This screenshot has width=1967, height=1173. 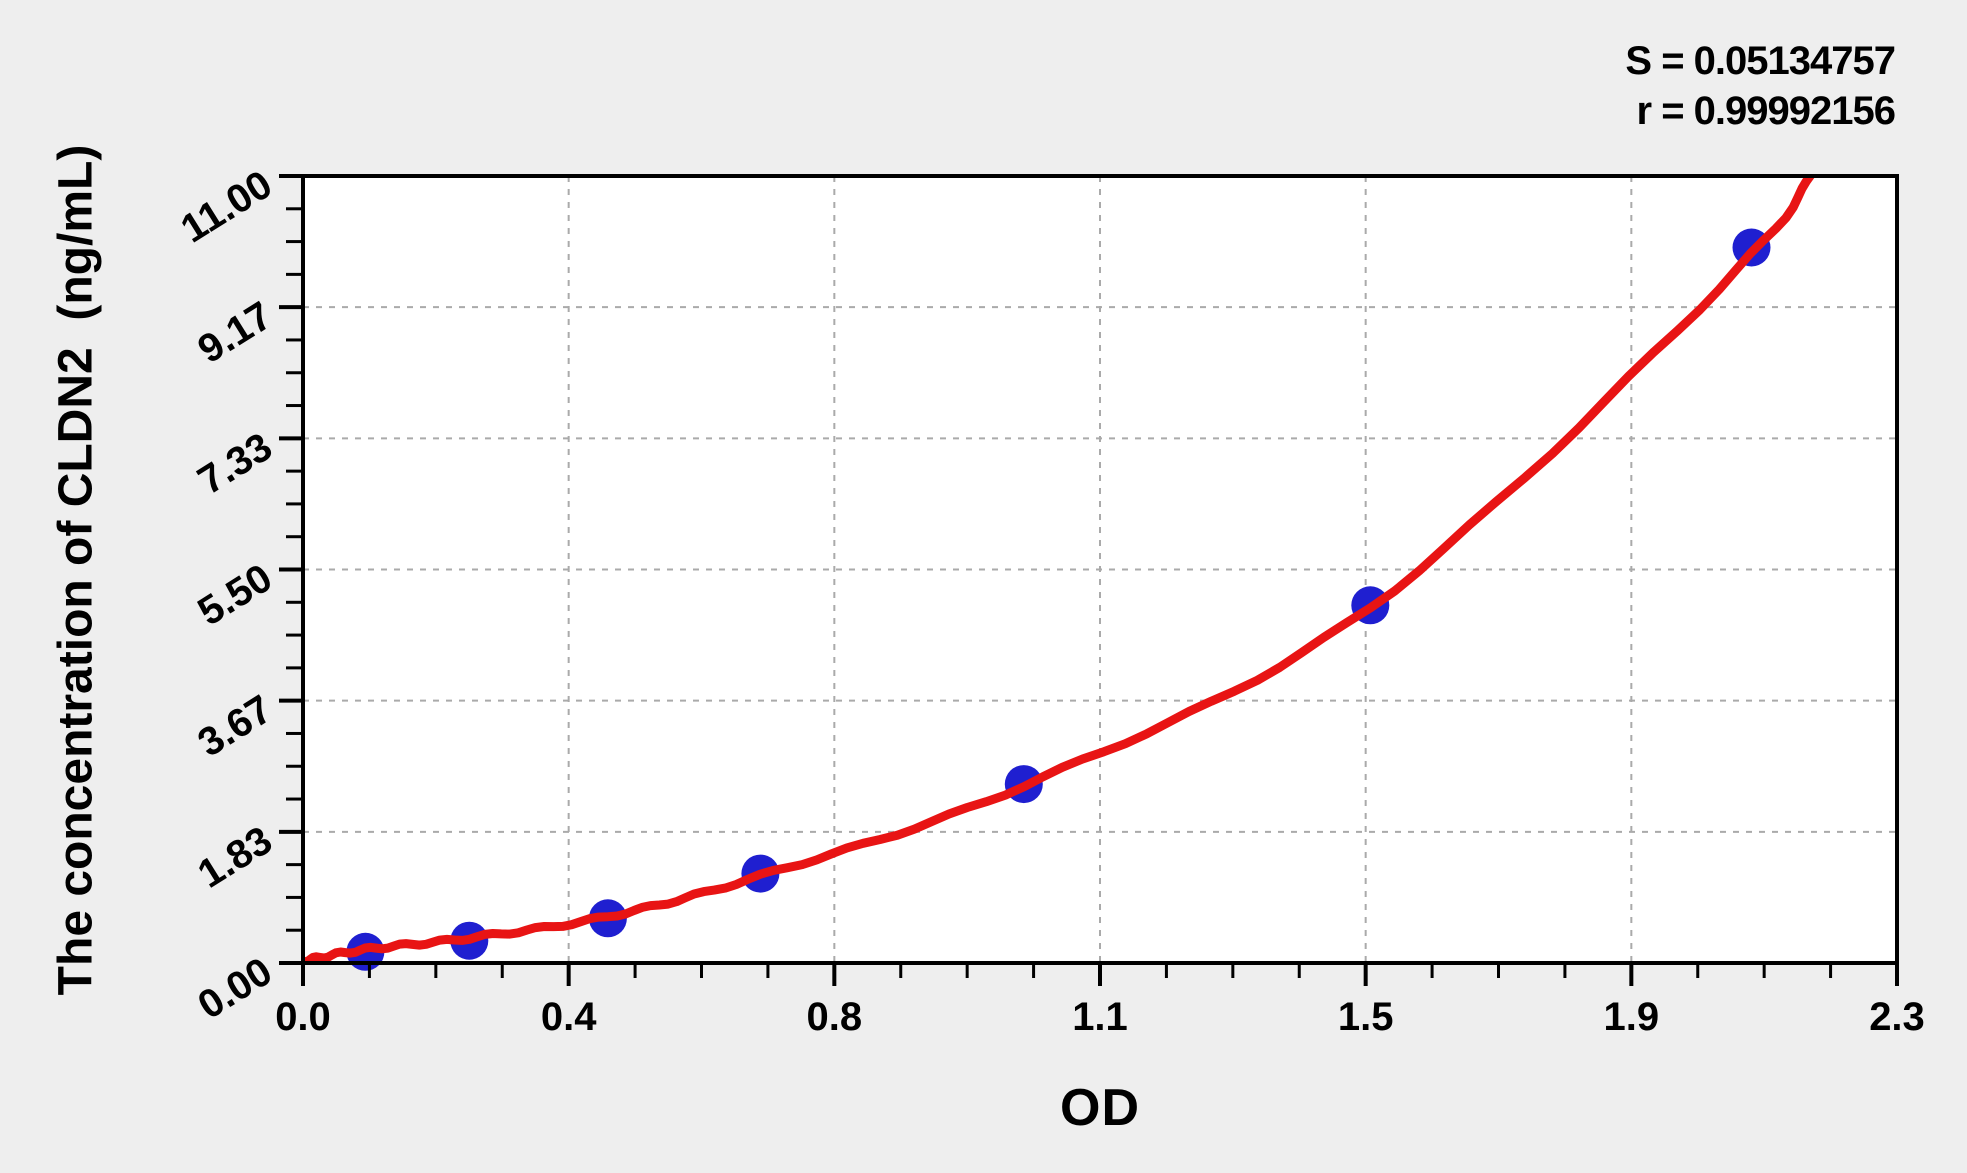 What do you see at coordinates (234, 595) in the screenshot?
I see `y-tick-label: 5.50` at bounding box center [234, 595].